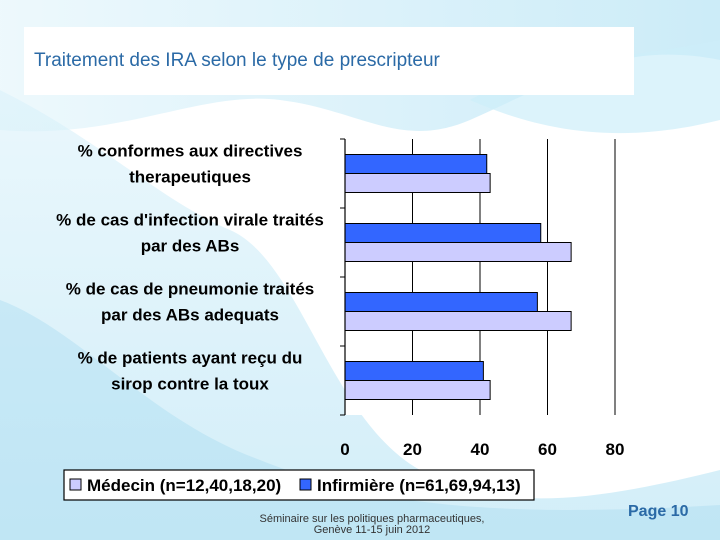 This screenshot has height=540, width=720. Describe the element at coordinates (75, 484) in the screenshot. I see `legend-swatch-medecin` at that location.